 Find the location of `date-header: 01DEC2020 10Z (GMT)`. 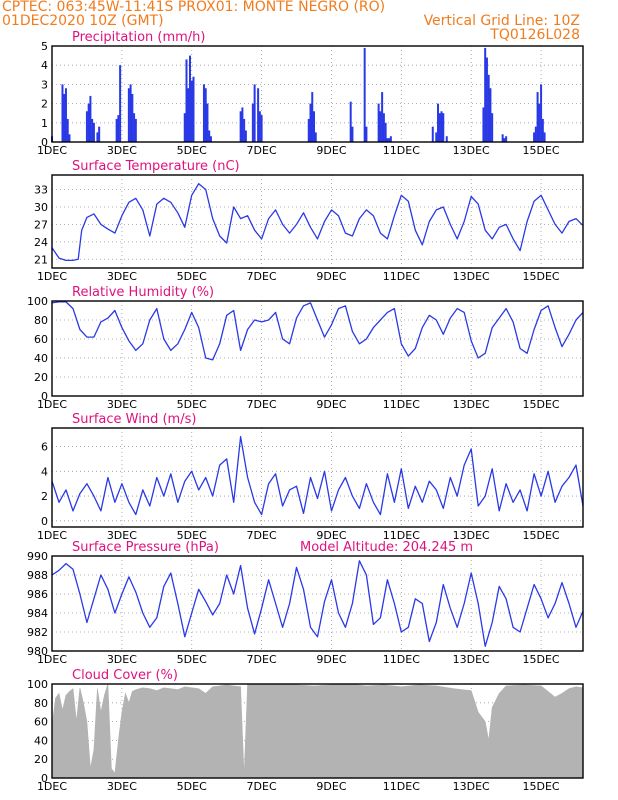

date-header: 01DEC2020 10Z (GMT) is located at coordinates (83, 21).